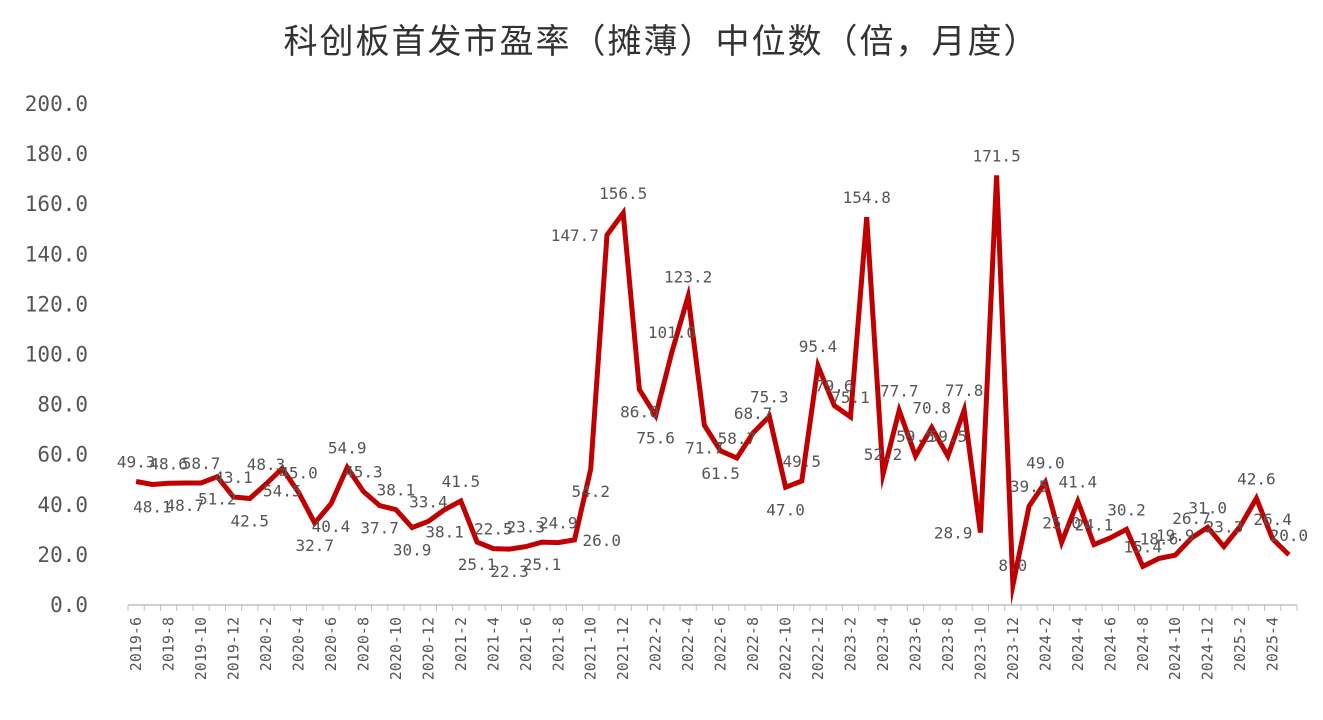 The height and width of the screenshot is (720, 1323). Describe the element at coordinates (980, 648) in the screenshot. I see `x-tick-label: 2023-10` at that location.